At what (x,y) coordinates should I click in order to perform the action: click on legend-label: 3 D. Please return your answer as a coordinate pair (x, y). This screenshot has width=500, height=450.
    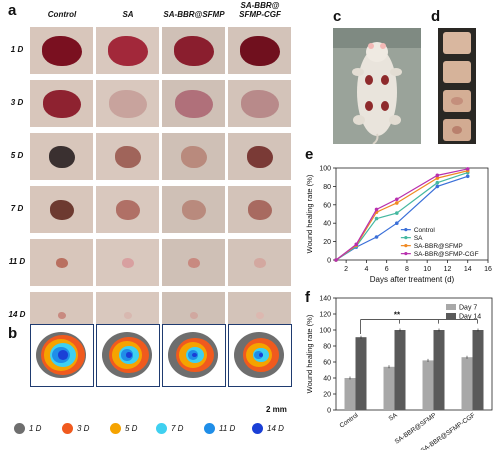
    Looking at the image, I should click on (83, 428).